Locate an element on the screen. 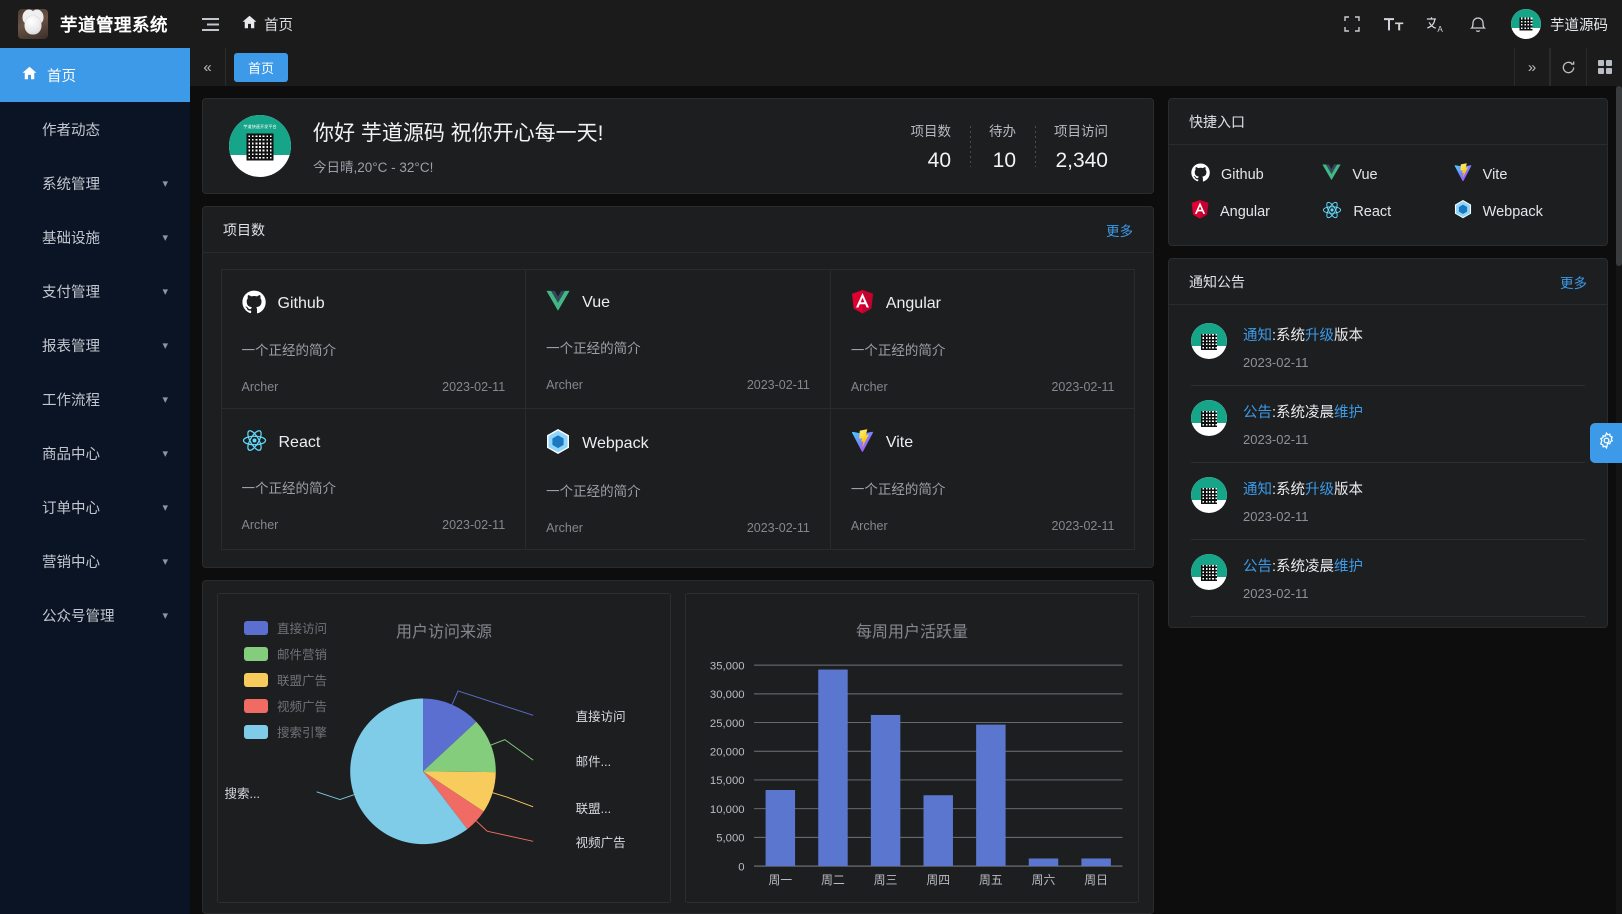 The image size is (1622, 914). project-card-webpack: Webpack 一个正经的简介 Archer 2023-02-11 is located at coordinates (678, 478).